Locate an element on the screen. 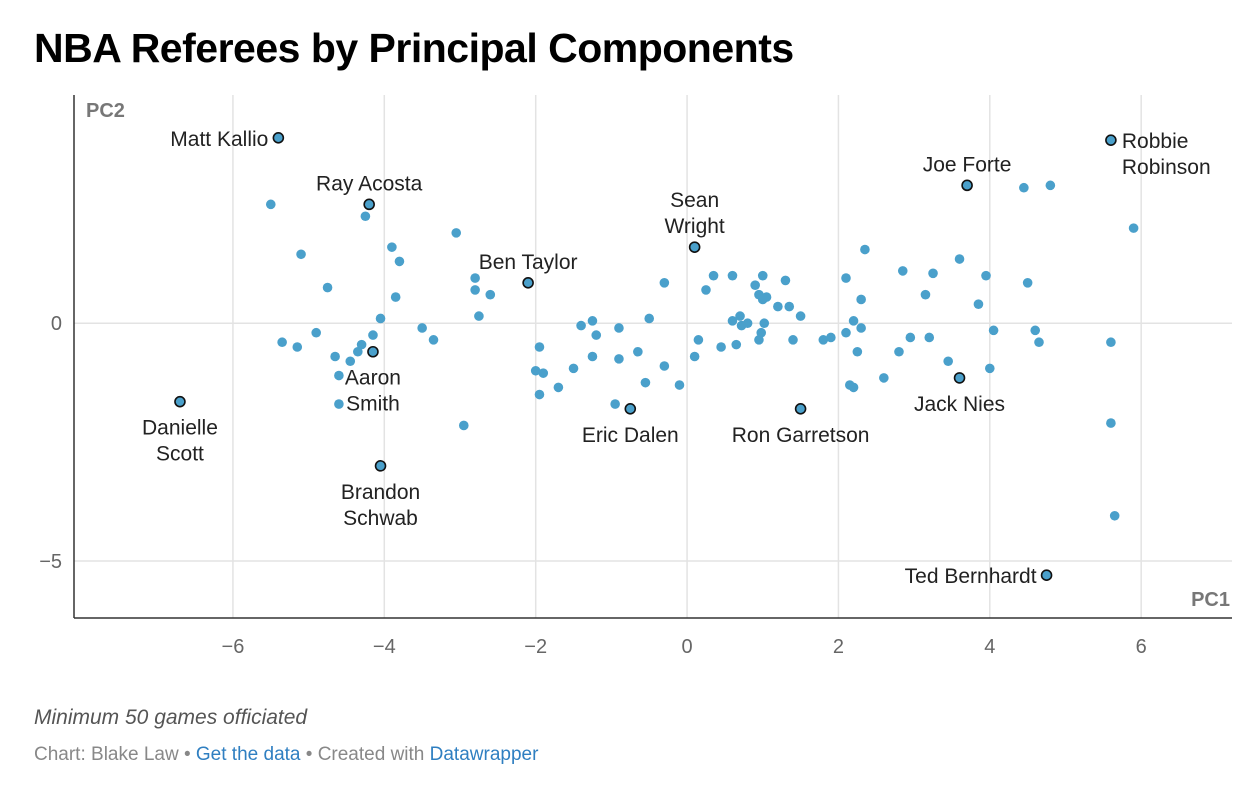  y-tick-label: 0 is located at coordinates (56, 324).